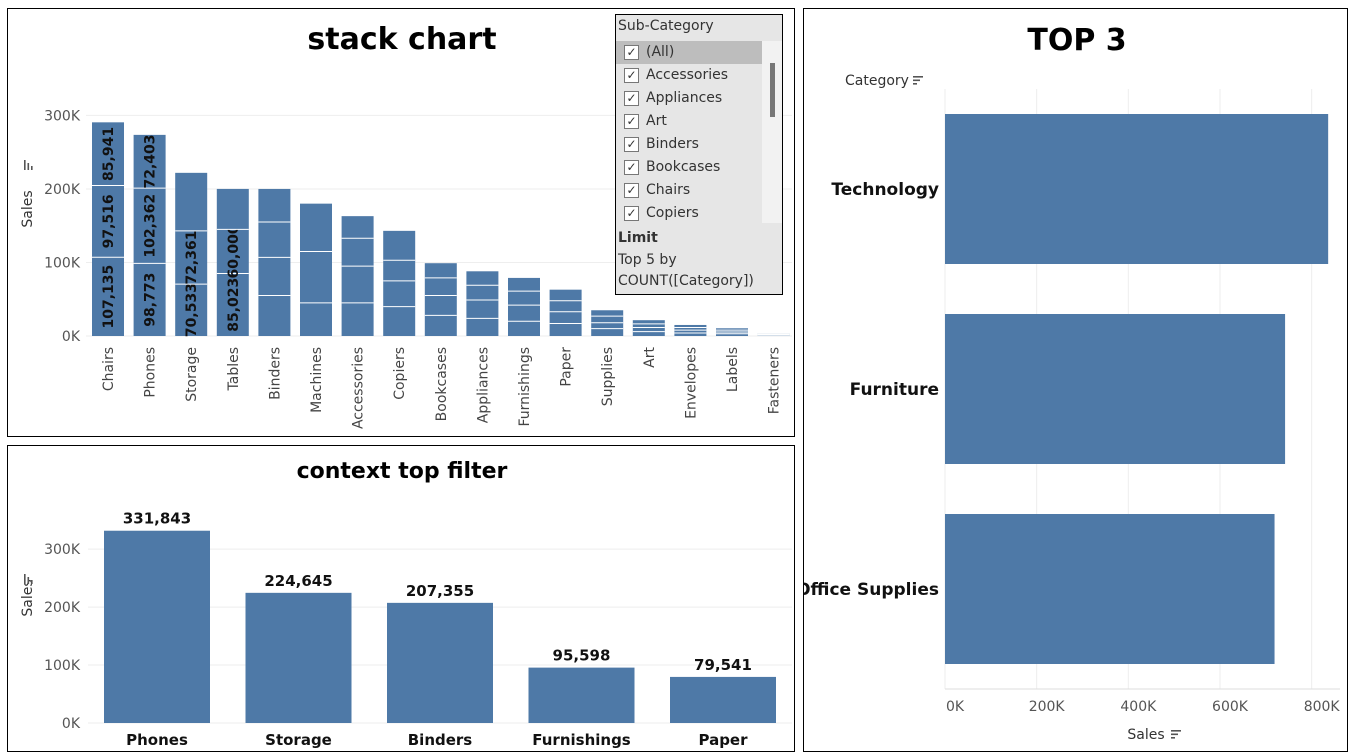 This screenshot has width=1353, height=756. What do you see at coordinates (772, 132) in the screenshot?
I see `filter-scrollbar` at bounding box center [772, 132].